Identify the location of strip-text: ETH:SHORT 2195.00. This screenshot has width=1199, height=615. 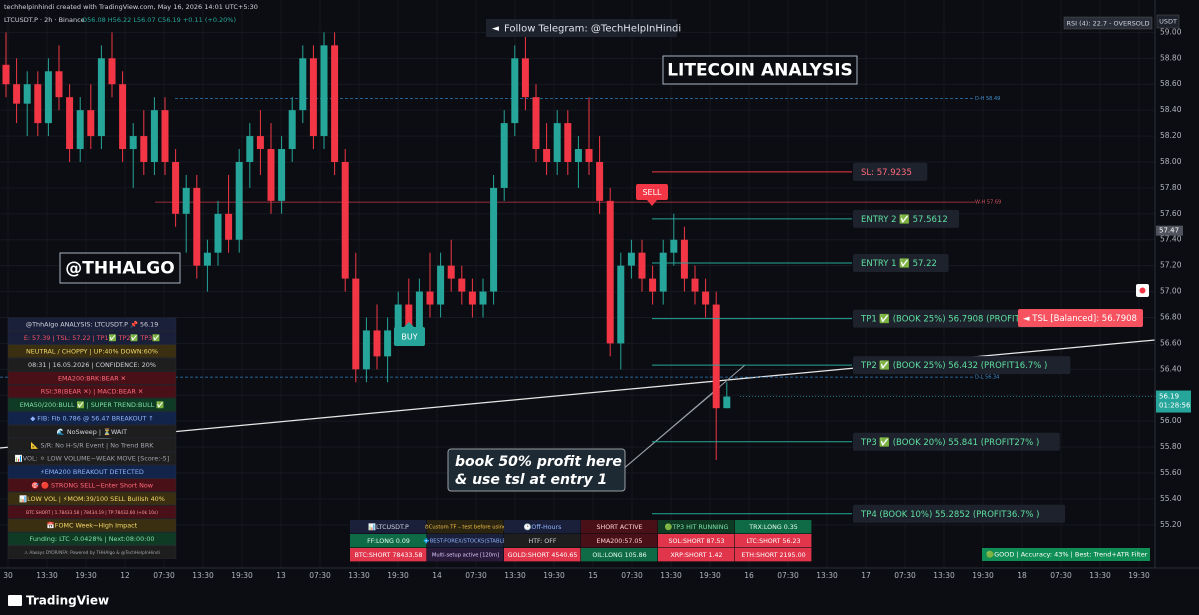
(773, 555).